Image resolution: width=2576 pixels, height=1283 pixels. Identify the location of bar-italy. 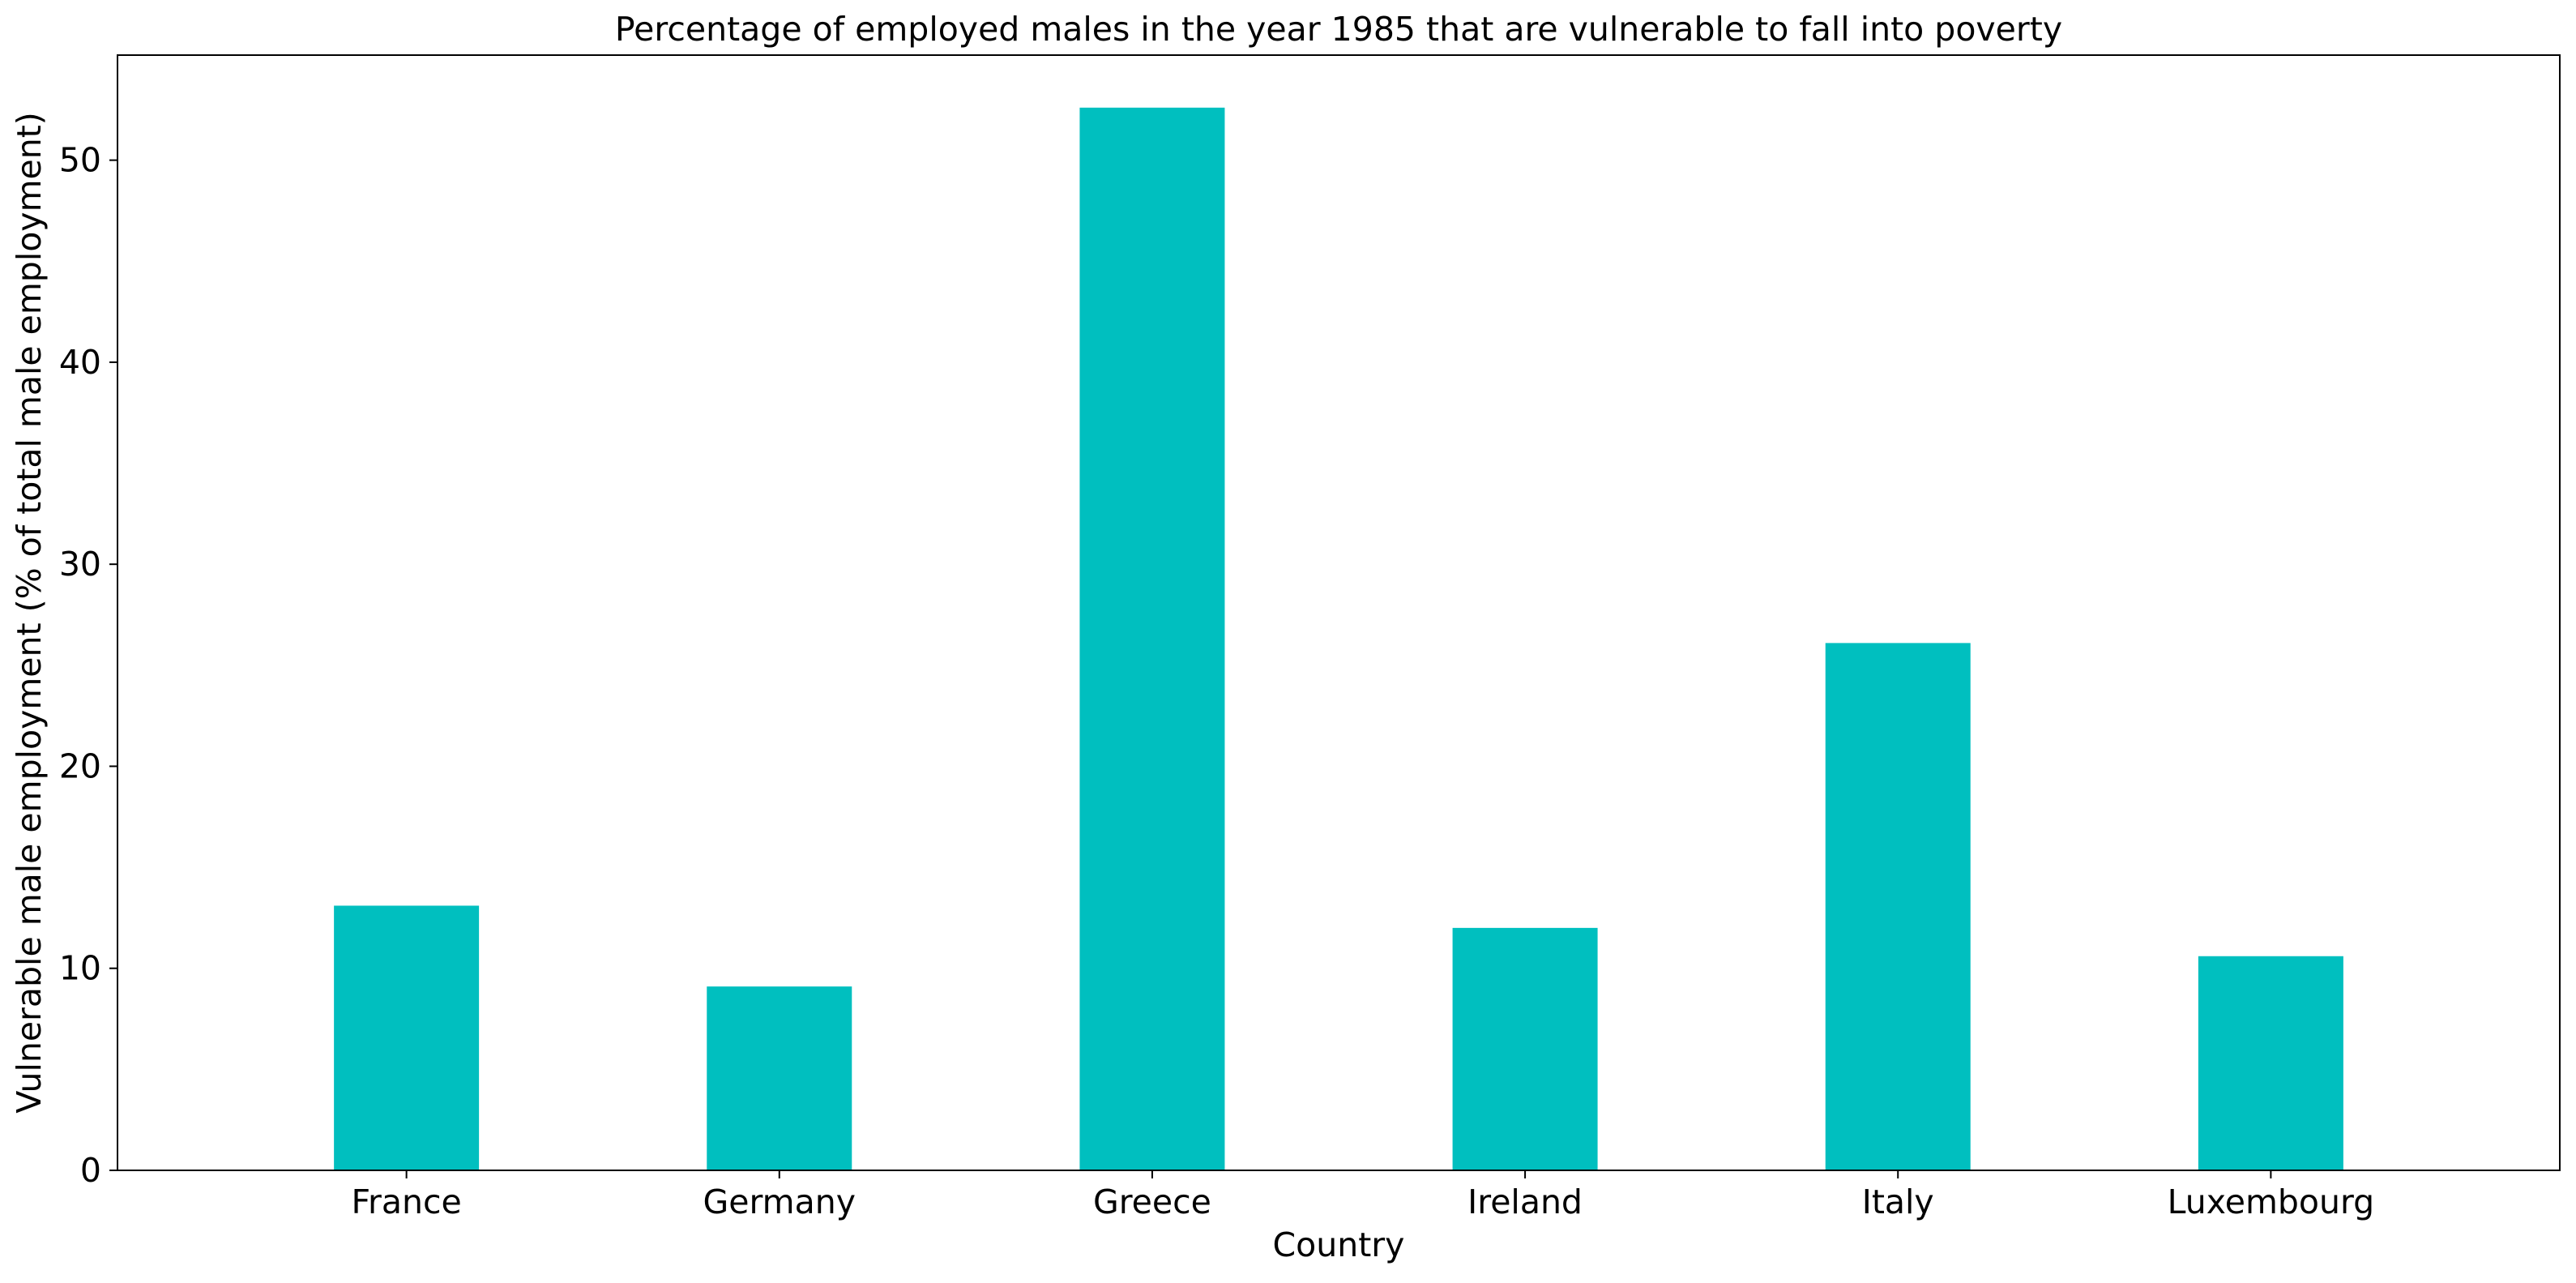
(1898, 906).